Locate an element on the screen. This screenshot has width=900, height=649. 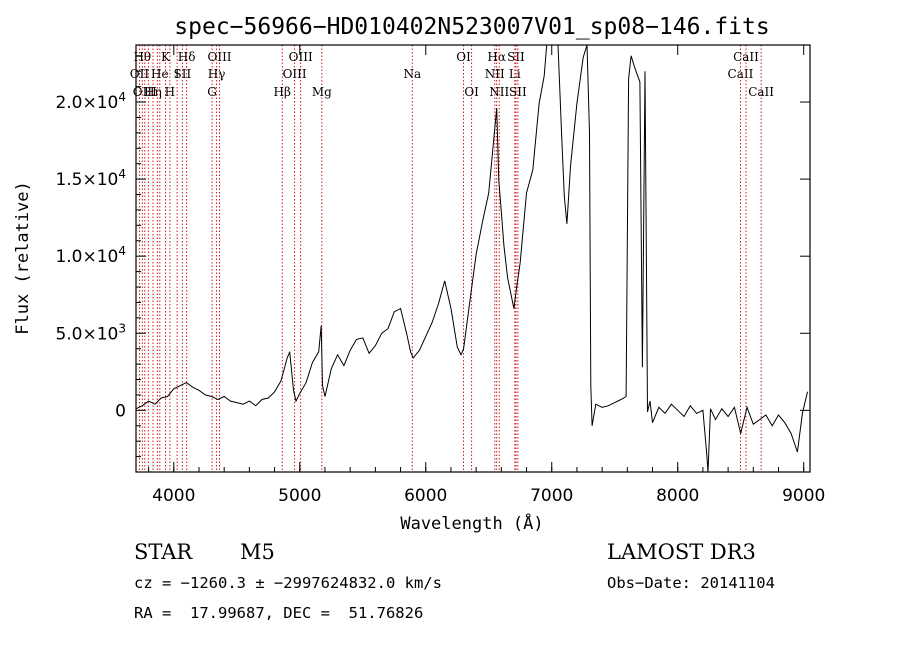
y-tick-label: 5.0×10³ is located at coordinates (90, 332).